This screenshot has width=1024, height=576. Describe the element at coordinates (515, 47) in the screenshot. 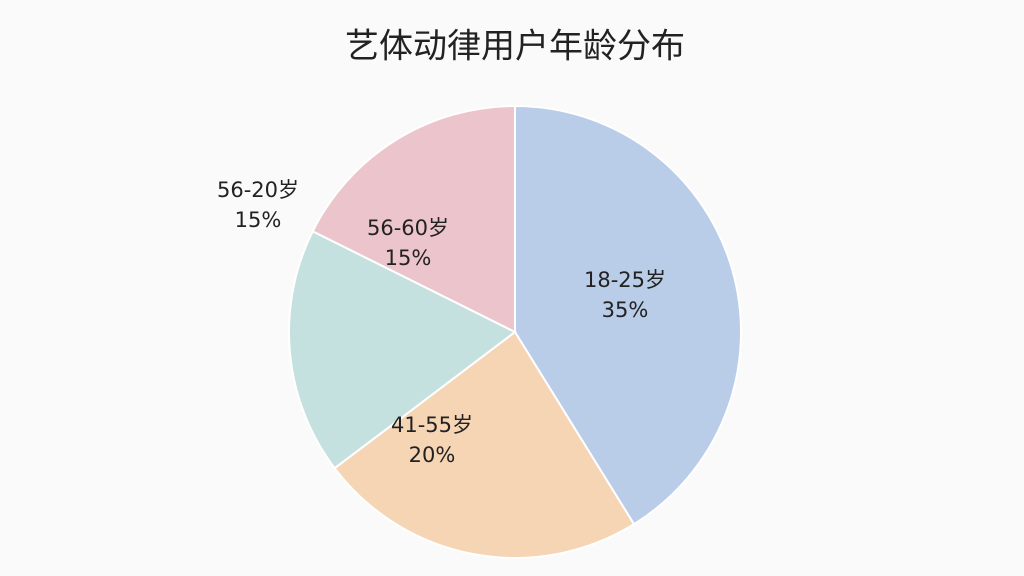

I see `chart-title: 艺体动律用户年龄分布` at that location.